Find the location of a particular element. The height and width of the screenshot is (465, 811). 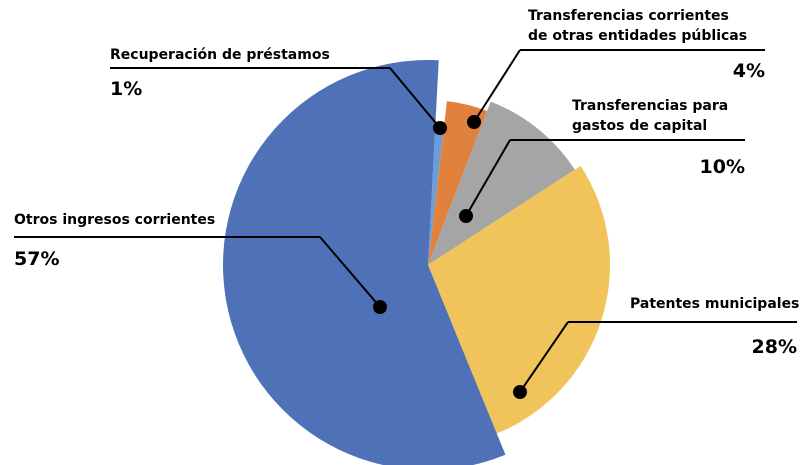

slice-label: Otros ingresos corrientes is located at coordinates (115, 220).